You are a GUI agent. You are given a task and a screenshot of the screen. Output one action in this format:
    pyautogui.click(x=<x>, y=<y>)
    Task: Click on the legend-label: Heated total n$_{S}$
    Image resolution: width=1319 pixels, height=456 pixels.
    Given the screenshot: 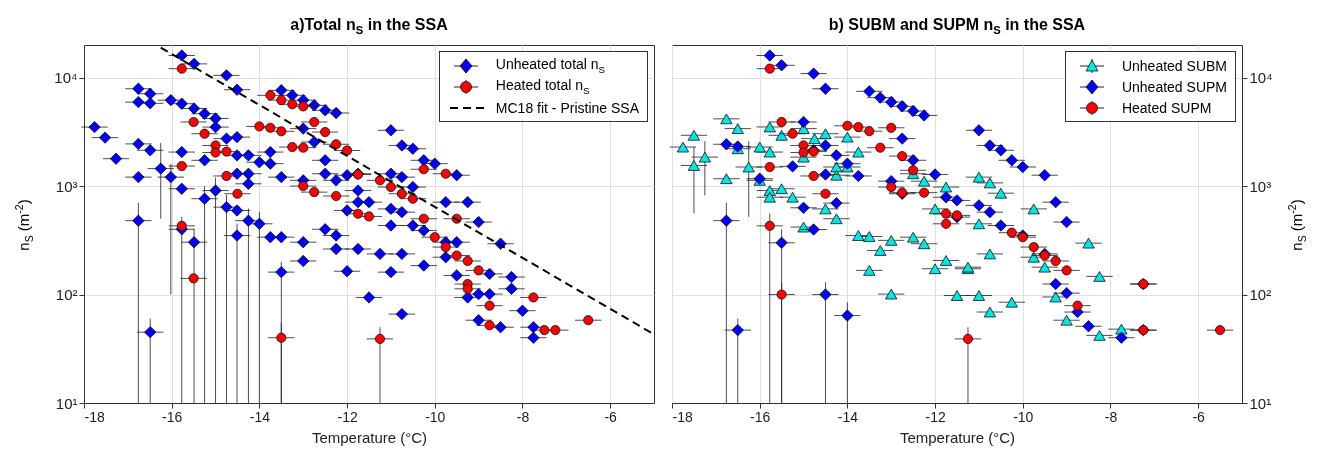 What is the action you would take?
    pyautogui.click(x=542, y=86)
    